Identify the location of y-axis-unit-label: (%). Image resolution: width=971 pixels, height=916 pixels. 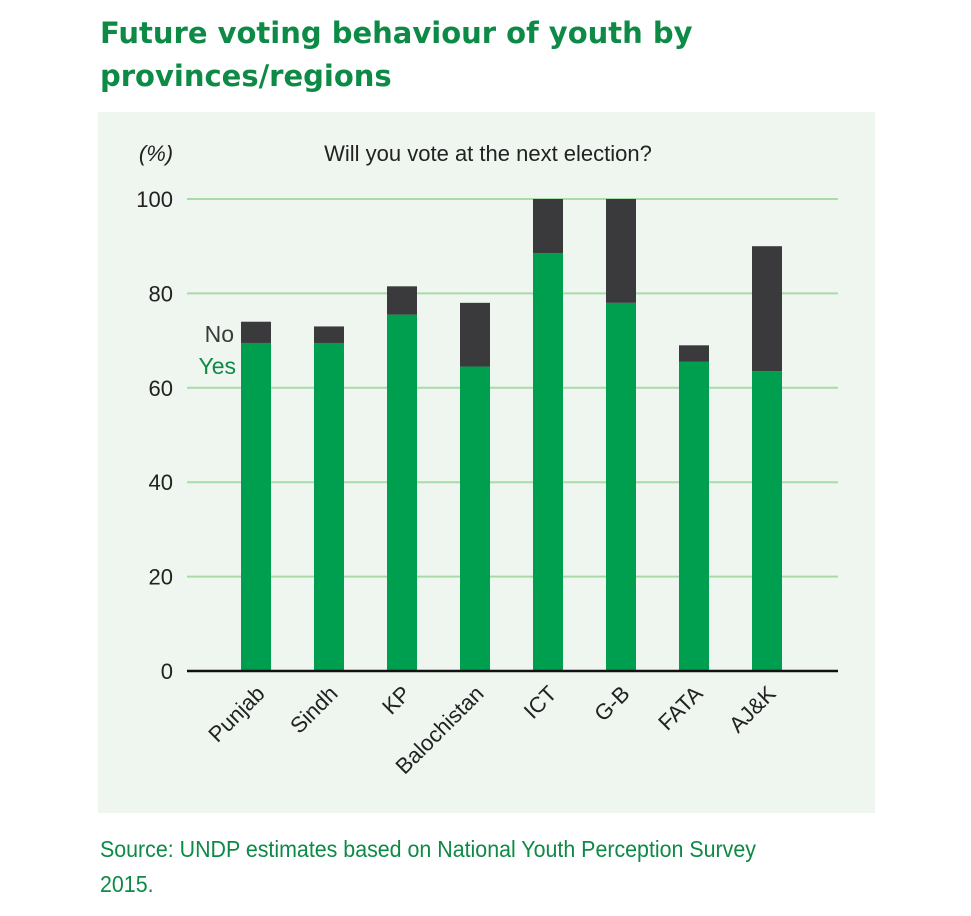
(156, 153).